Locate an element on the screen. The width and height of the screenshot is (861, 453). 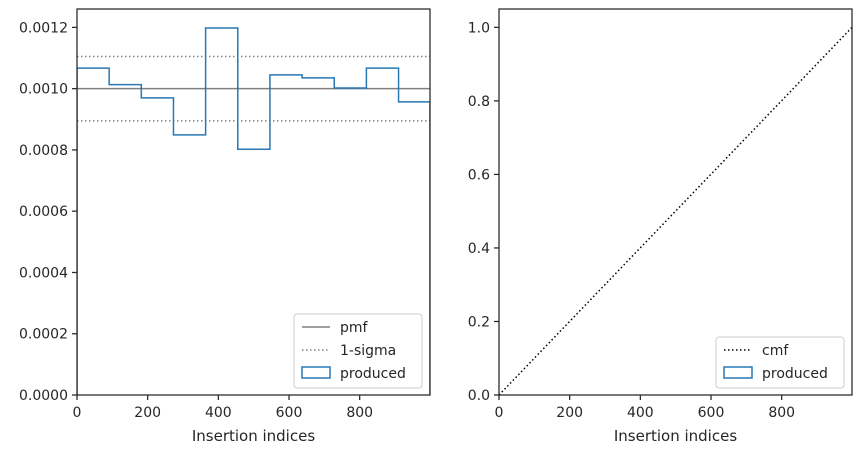
legend: cmf produced is located at coordinates (780, 362).